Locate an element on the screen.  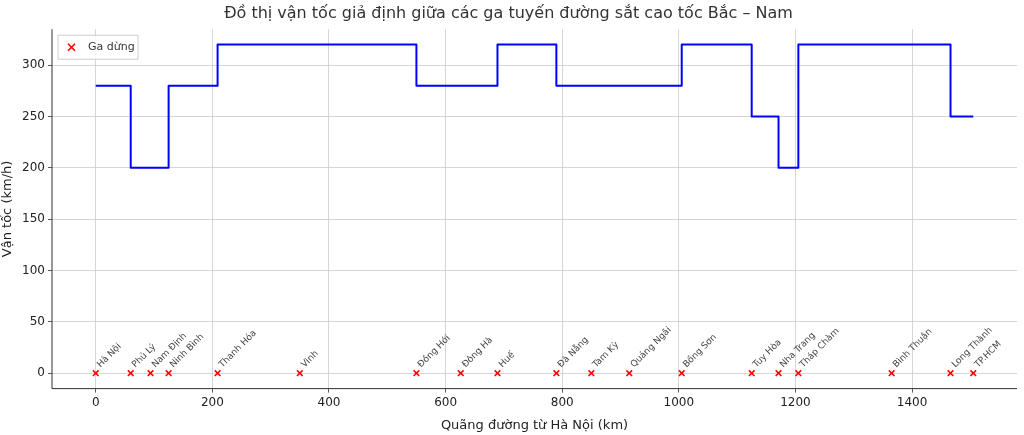
legend-label: Ga dừng is located at coordinates (111, 47).